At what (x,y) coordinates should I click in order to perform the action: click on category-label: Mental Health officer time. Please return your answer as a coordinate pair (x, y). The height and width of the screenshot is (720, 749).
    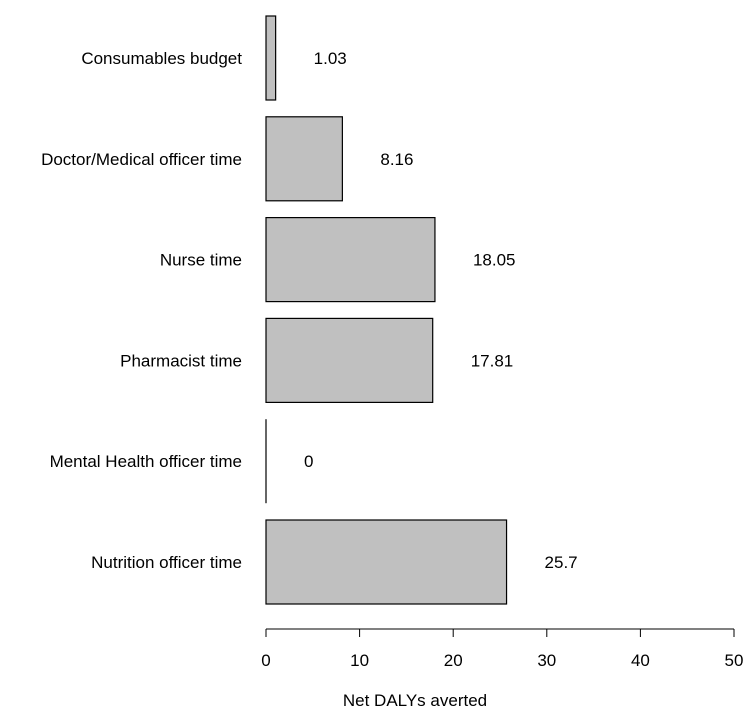
    Looking at the image, I should click on (146, 461).